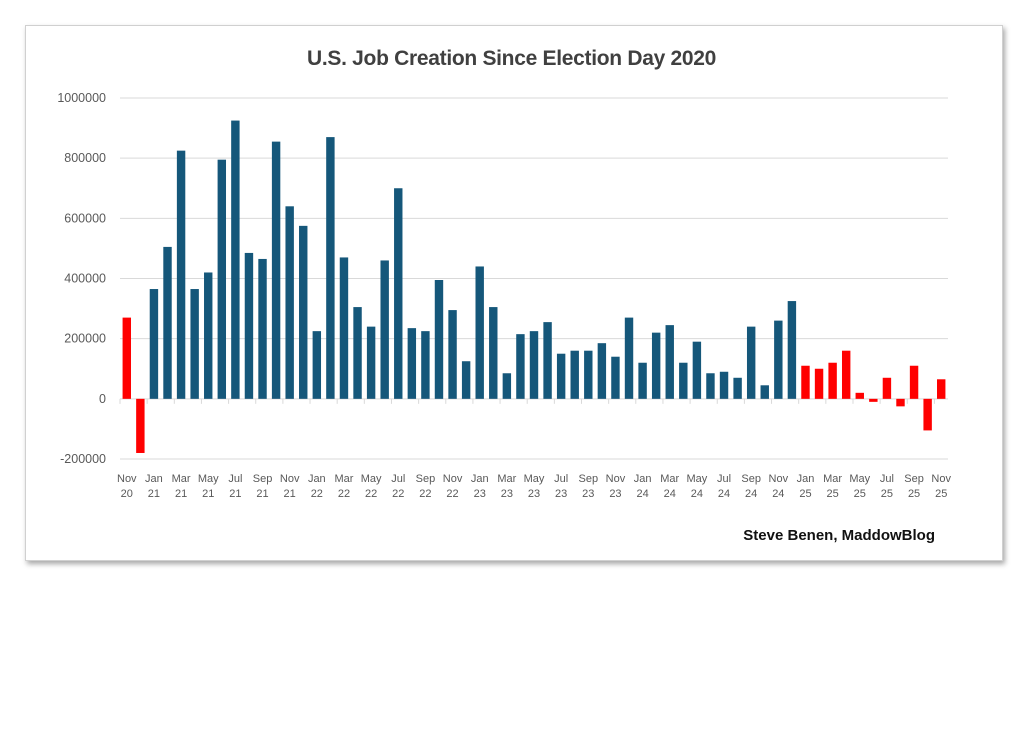 Image resolution: width=1023 pixels, height=755 pixels. I want to click on y-tick-label: 600000, so click(85, 218).